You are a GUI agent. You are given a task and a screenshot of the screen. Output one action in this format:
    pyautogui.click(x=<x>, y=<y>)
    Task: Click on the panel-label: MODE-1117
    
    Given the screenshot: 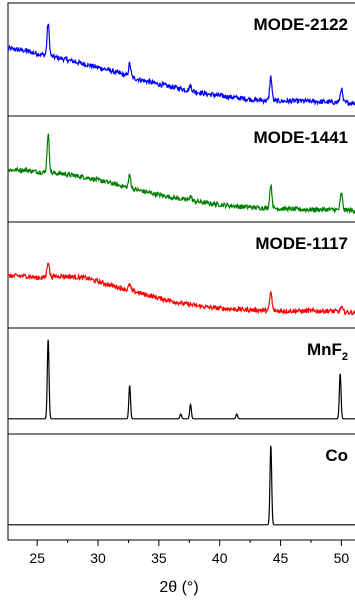 What is the action you would take?
    pyautogui.click(x=301, y=243)
    